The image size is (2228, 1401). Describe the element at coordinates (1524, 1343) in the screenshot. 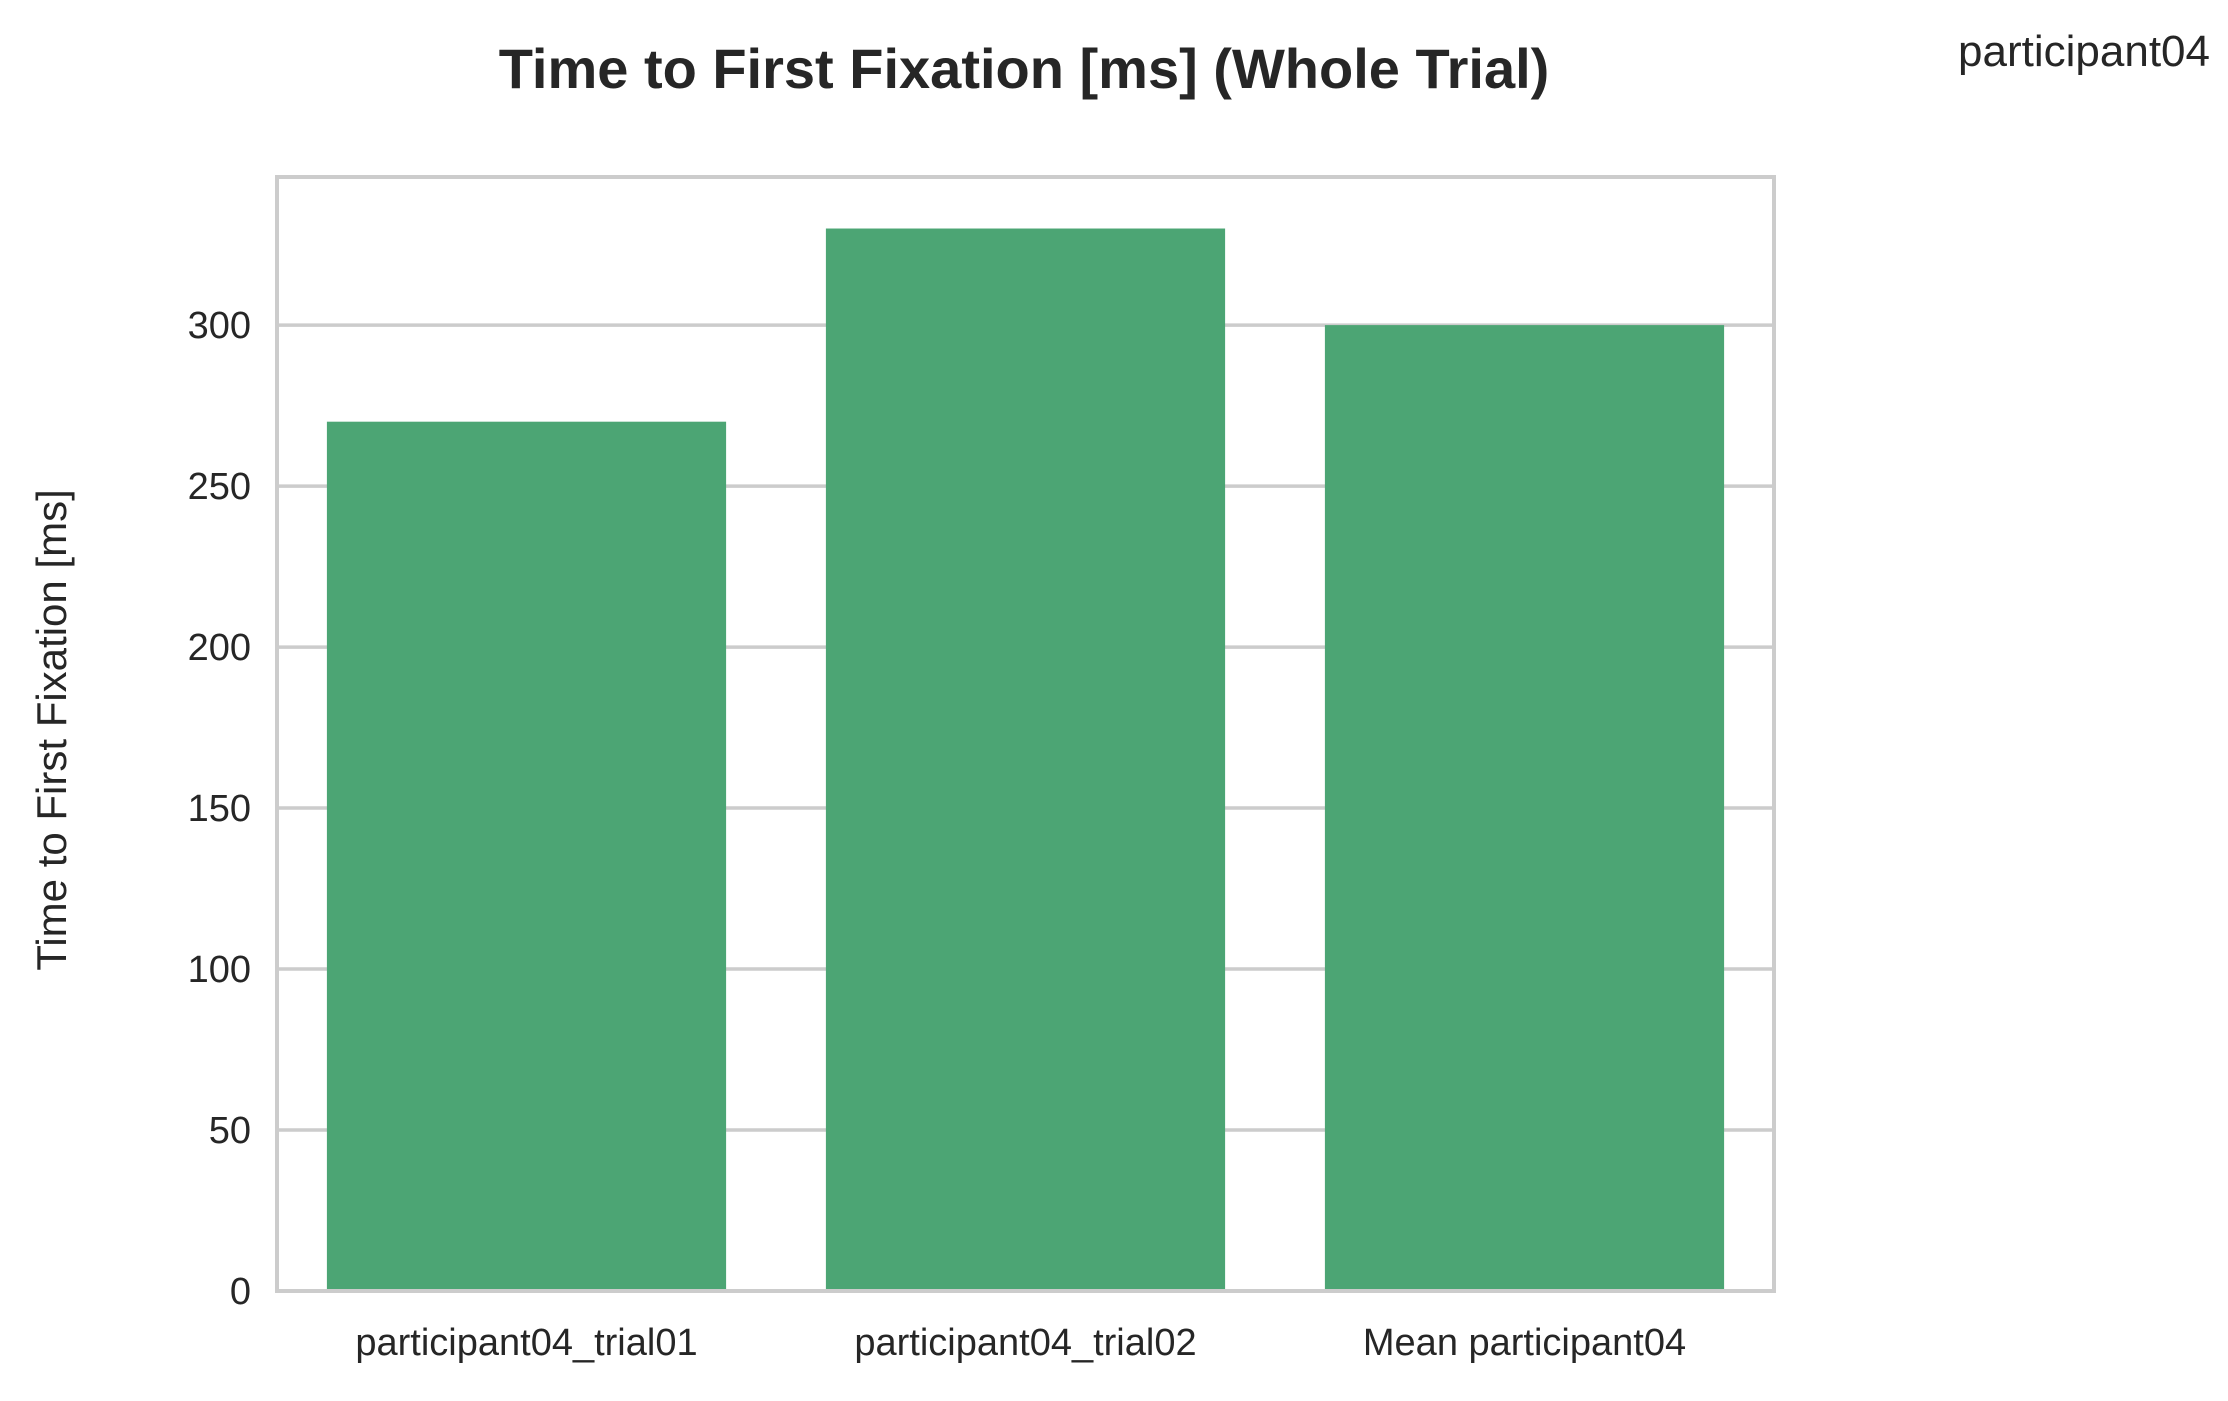

I see `x-tick-label: Mean participant04` at that location.